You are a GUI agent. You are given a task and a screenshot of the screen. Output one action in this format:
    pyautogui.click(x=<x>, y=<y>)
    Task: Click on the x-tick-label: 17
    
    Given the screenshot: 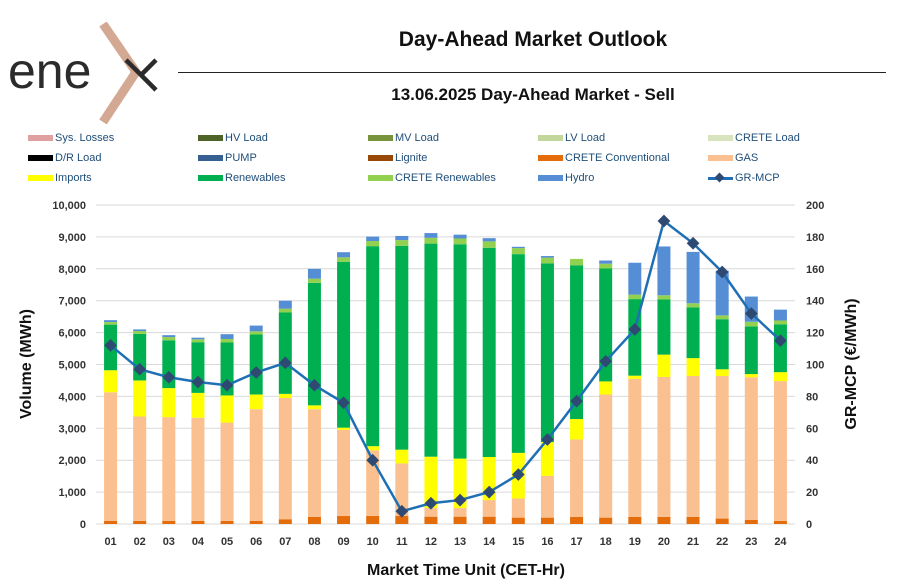 What is the action you would take?
    pyautogui.click(x=576, y=542)
    